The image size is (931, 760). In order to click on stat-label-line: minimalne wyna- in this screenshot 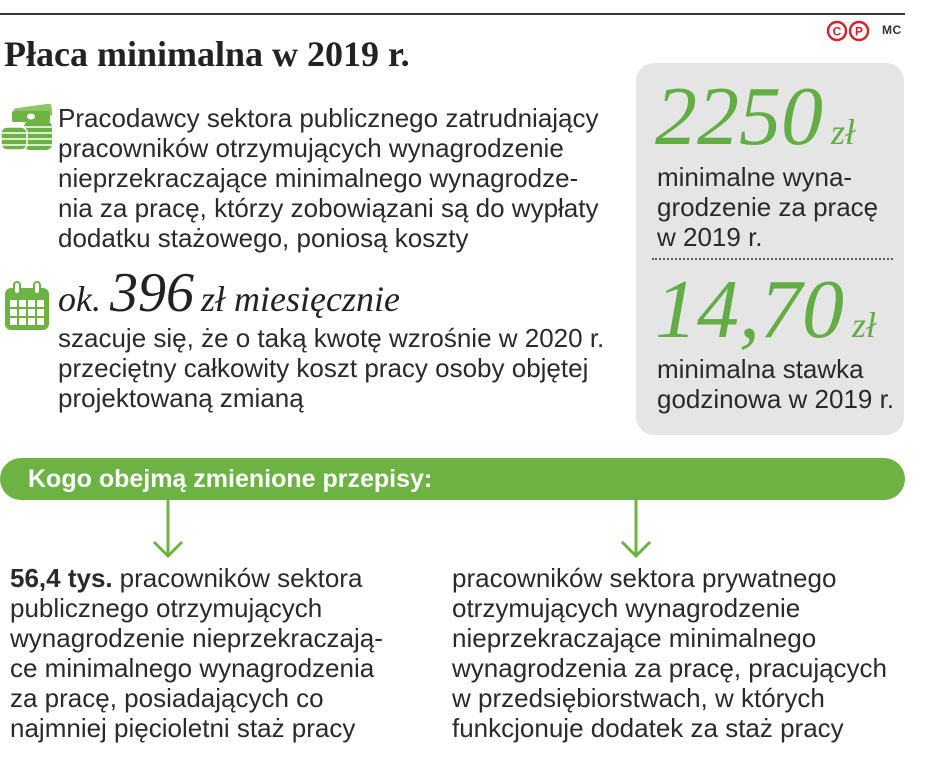, I will do `click(755, 177)`.